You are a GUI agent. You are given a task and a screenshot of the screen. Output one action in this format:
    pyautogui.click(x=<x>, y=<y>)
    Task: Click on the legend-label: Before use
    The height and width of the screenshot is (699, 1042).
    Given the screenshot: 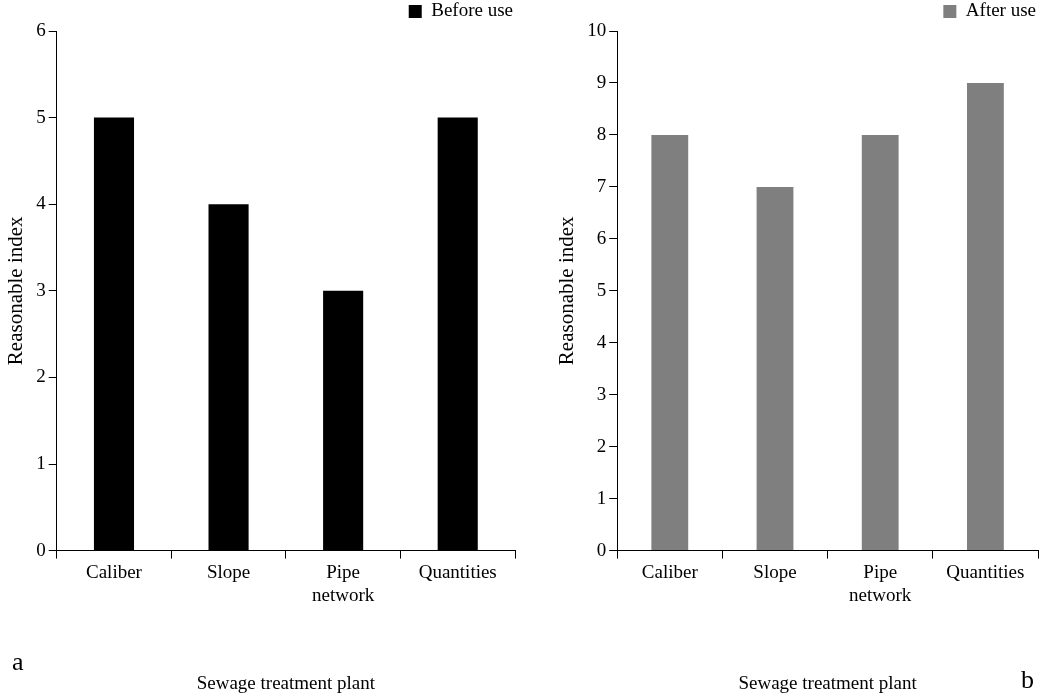 What is the action you would take?
    pyautogui.click(x=472, y=10)
    